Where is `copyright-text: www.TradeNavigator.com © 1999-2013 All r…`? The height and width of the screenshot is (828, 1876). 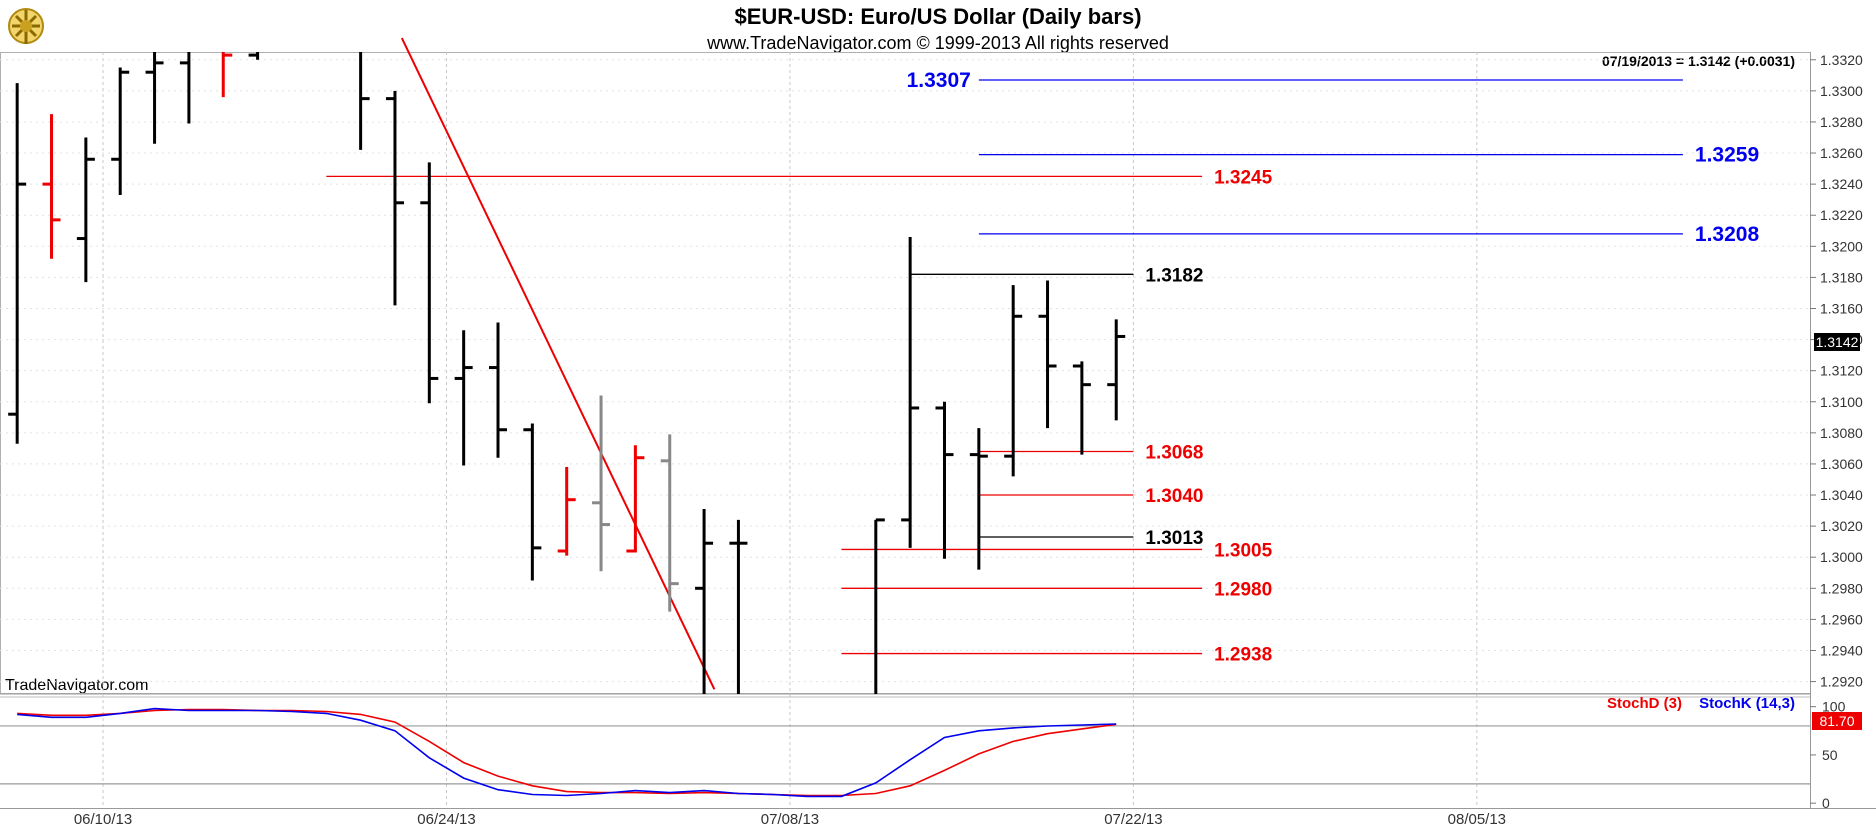 copyright-text: www.TradeNavigator.com © 1999-2013 All r… is located at coordinates (937, 43).